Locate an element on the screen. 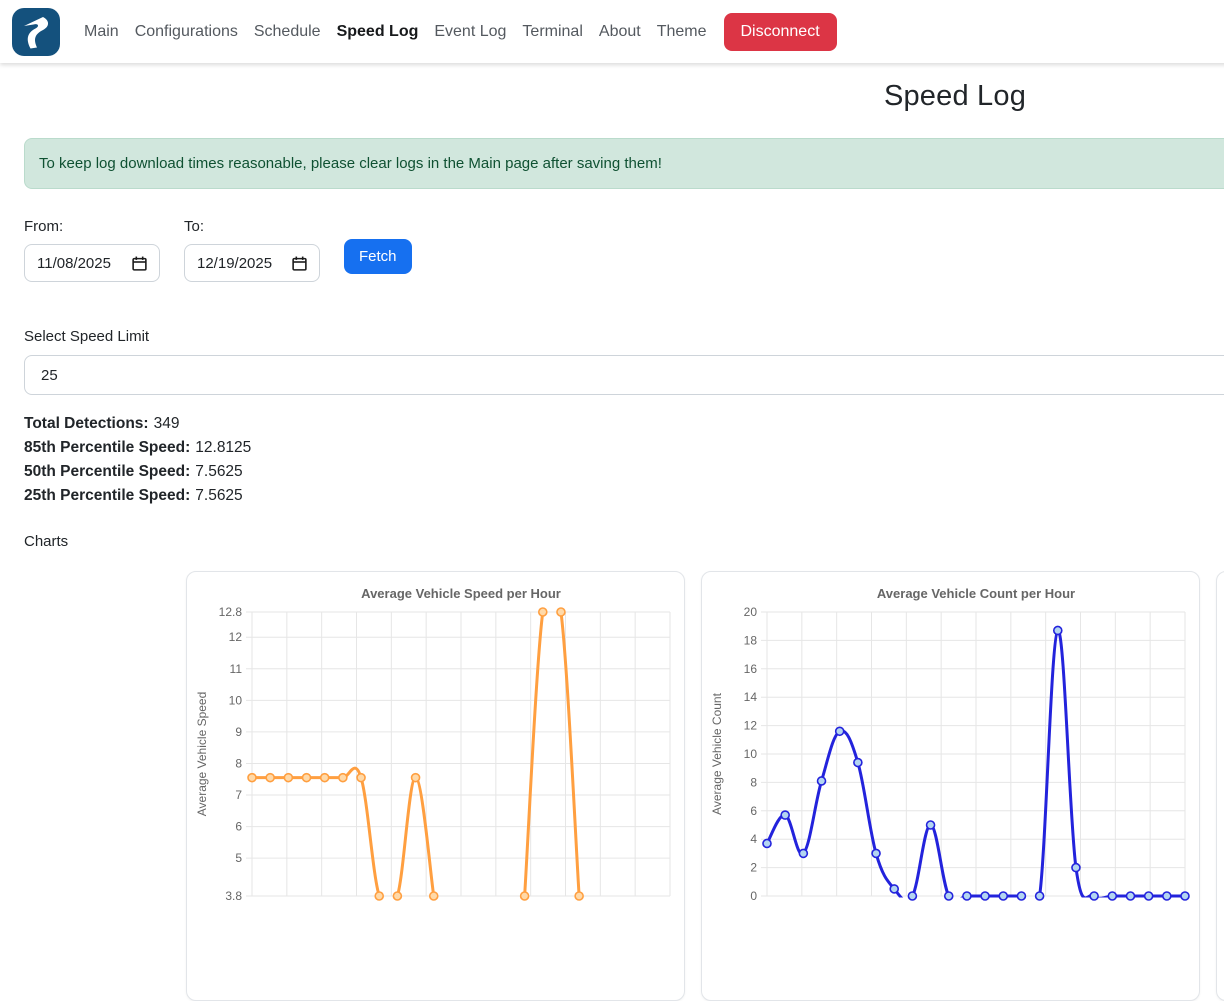 The image size is (1224, 1001). svg-text: 2 is located at coordinates (753, 868).